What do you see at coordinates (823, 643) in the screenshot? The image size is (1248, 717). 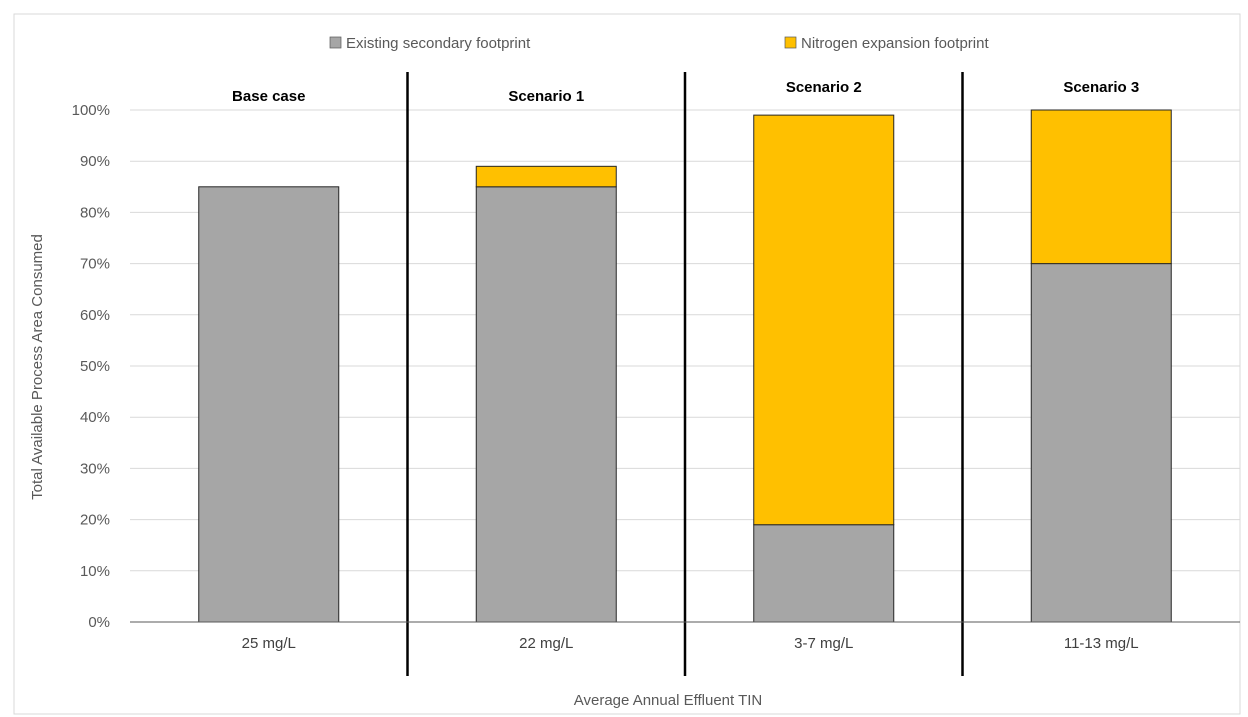 I see `x-category-label: 3-7 mg/L` at bounding box center [823, 643].